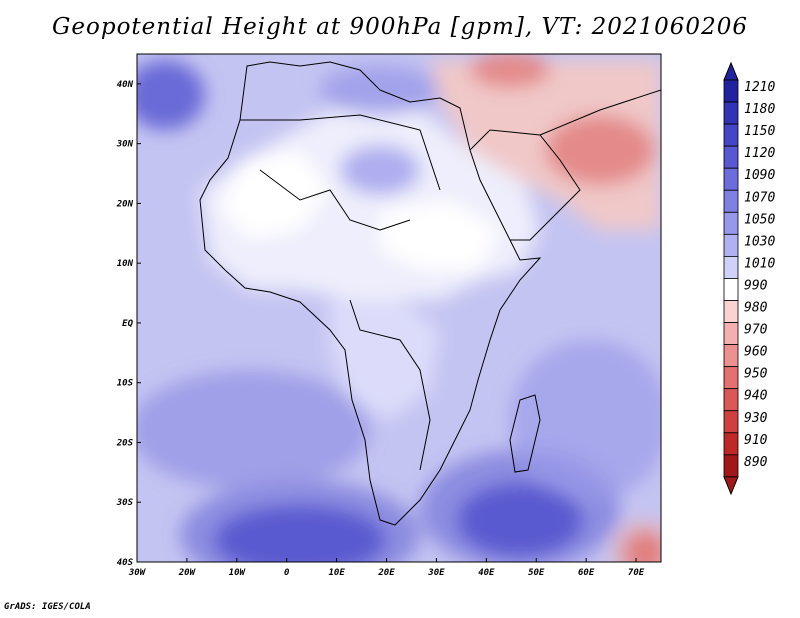 The width and height of the screenshot is (800, 618). Describe the element at coordinates (187, 573) in the screenshot. I see `lon-tick-label: 20W` at that location.